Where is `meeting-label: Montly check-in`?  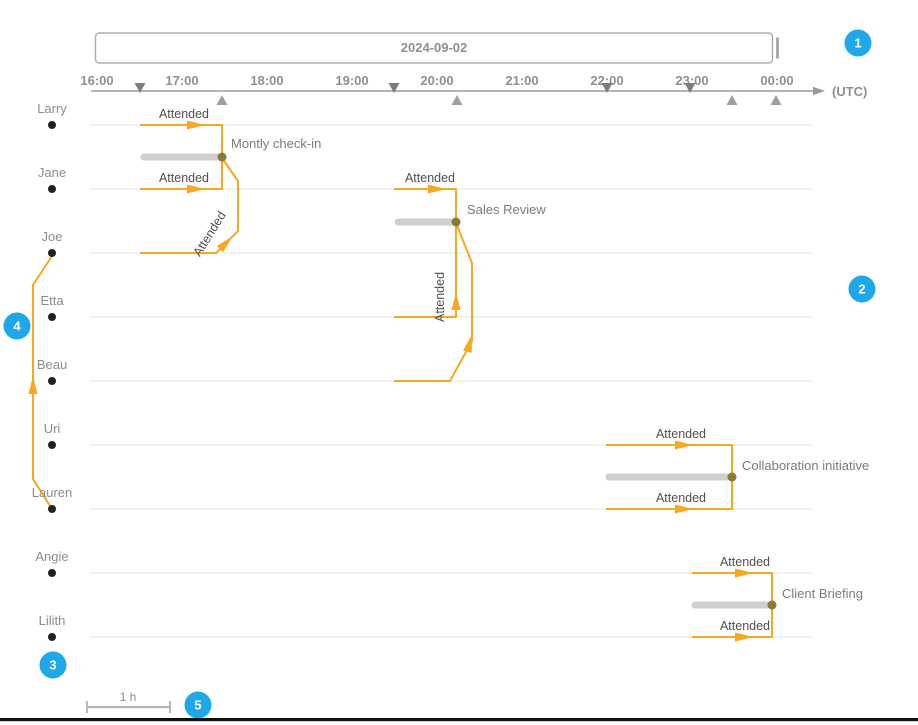
meeting-label: Montly check-in is located at coordinates (276, 143).